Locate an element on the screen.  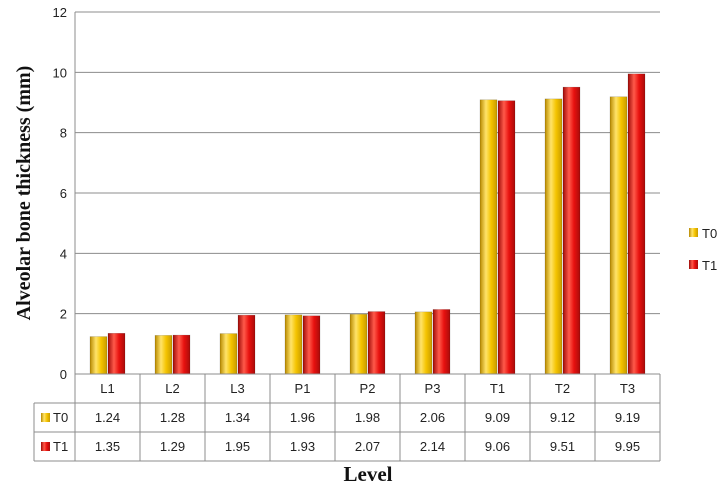
bar-t1-l2 is located at coordinates (181, 354).